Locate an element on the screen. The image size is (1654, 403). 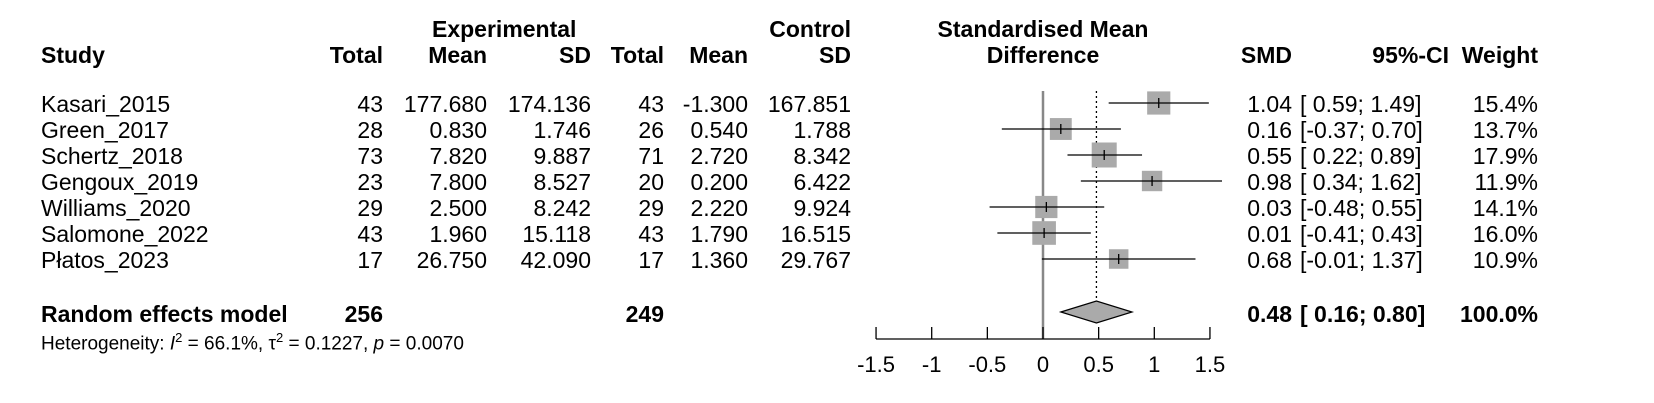
study-name: Gengoux_2019 is located at coordinates (120, 182).